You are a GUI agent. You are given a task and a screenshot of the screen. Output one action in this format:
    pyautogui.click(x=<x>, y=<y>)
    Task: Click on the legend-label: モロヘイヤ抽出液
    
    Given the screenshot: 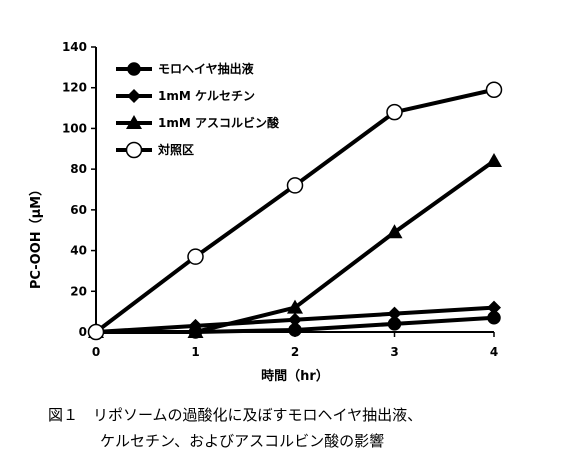 What is the action you would take?
    pyautogui.click(x=206, y=68)
    